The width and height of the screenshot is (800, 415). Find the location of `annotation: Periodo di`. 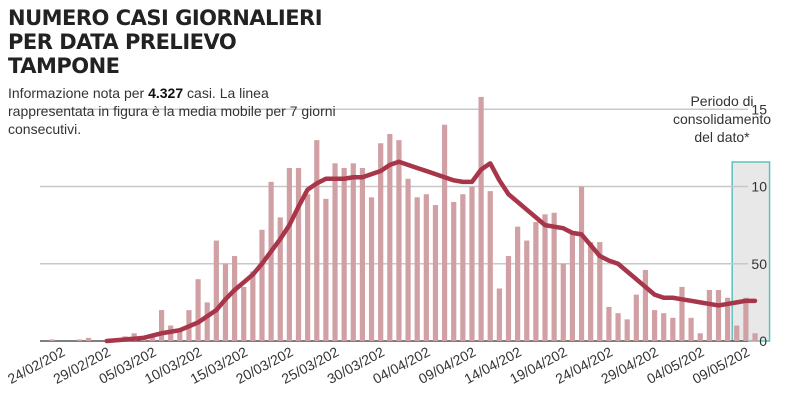

annotation: Periodo di is located at coordinates (721, 101).